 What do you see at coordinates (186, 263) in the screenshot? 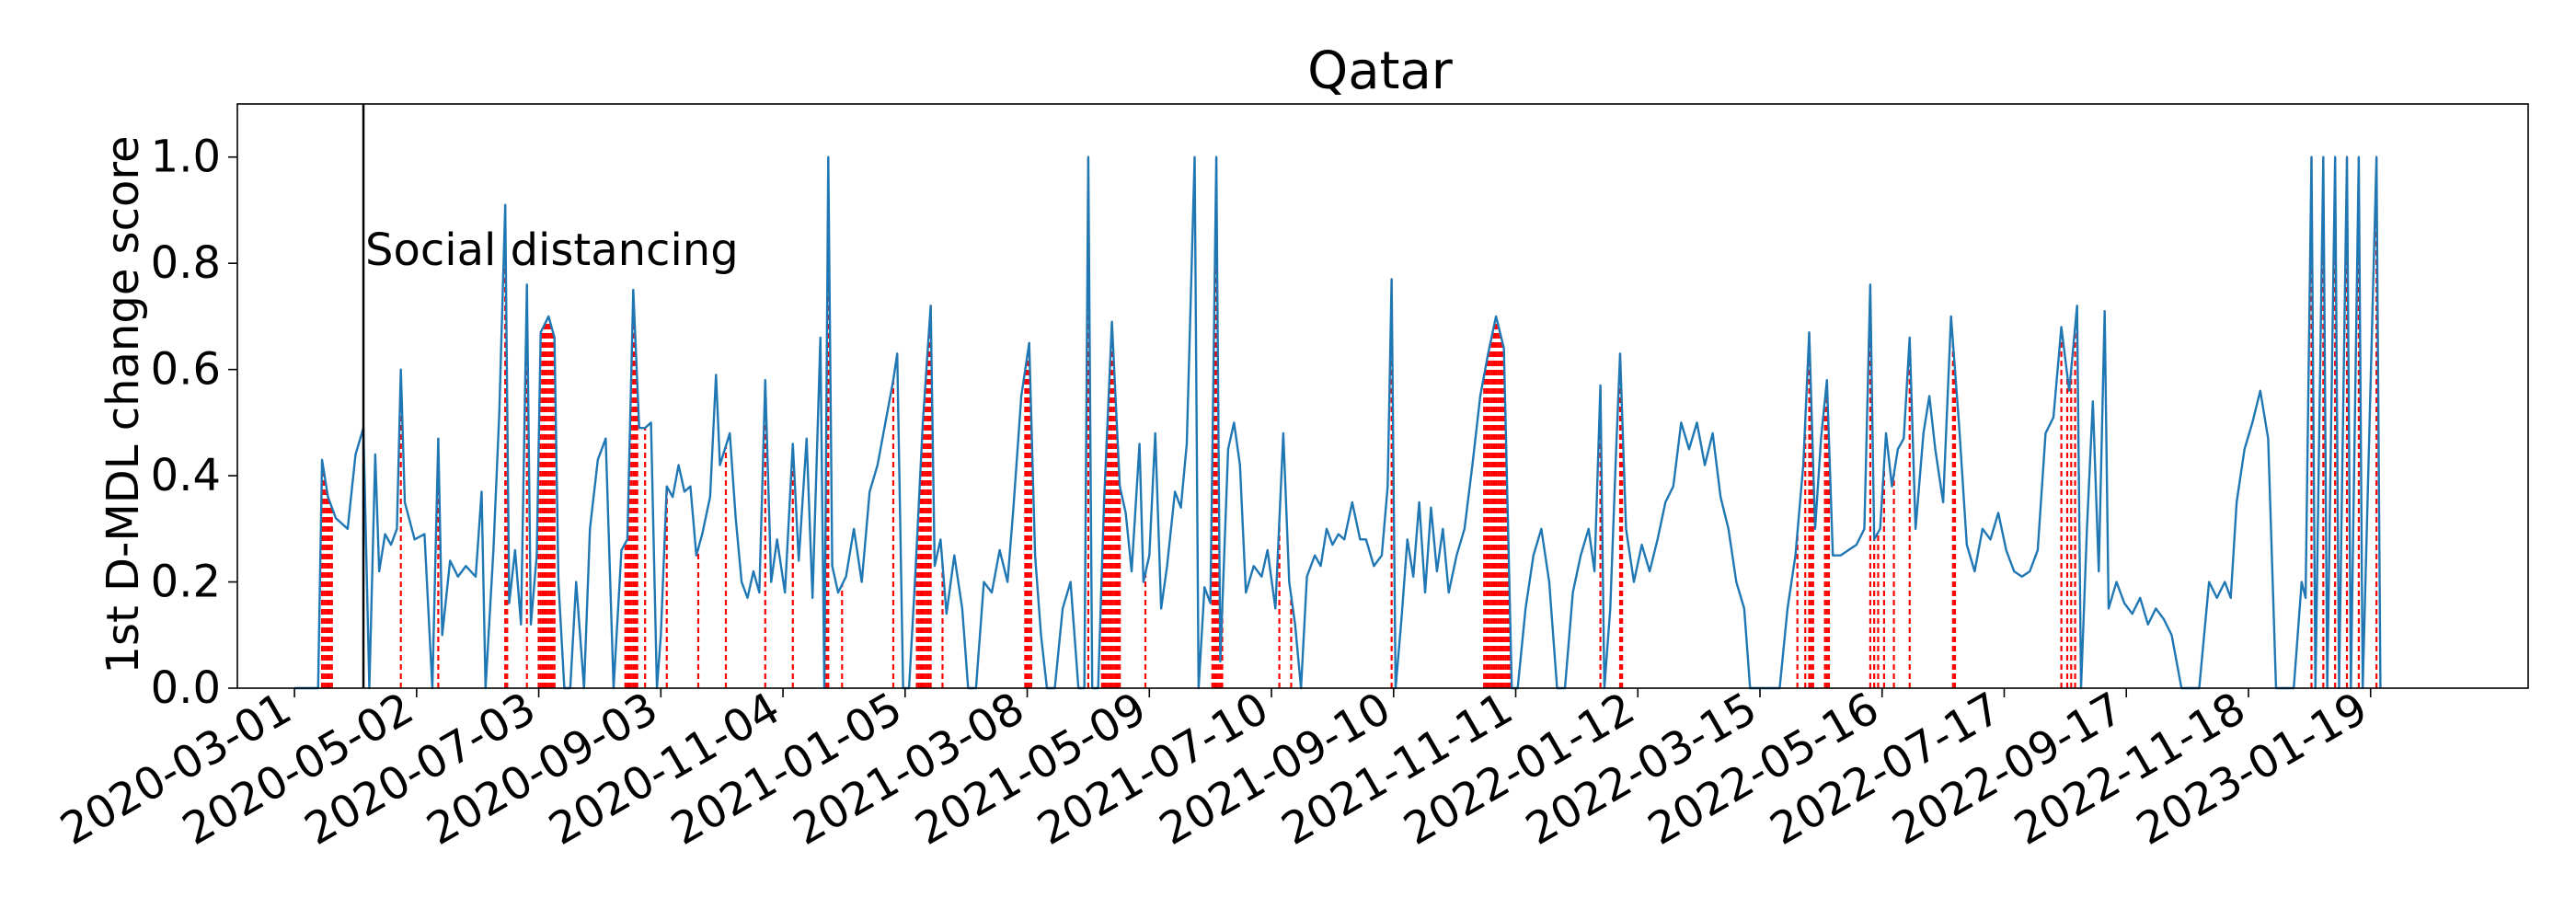
I see `y-tick-label-4: 0.8` at bounding box center [186, 263].